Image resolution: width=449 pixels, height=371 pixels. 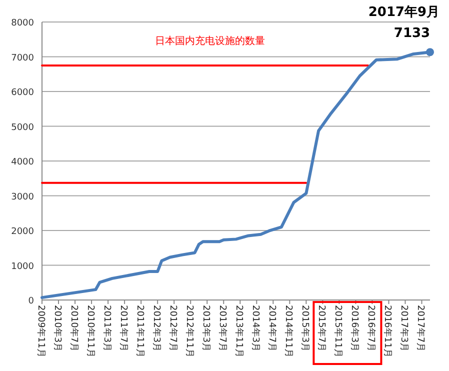 What do you see at coordinates (371, 328) in the screenshot?
I see `x-tick-label: 2016年7月` at bounding box center [371, 328].